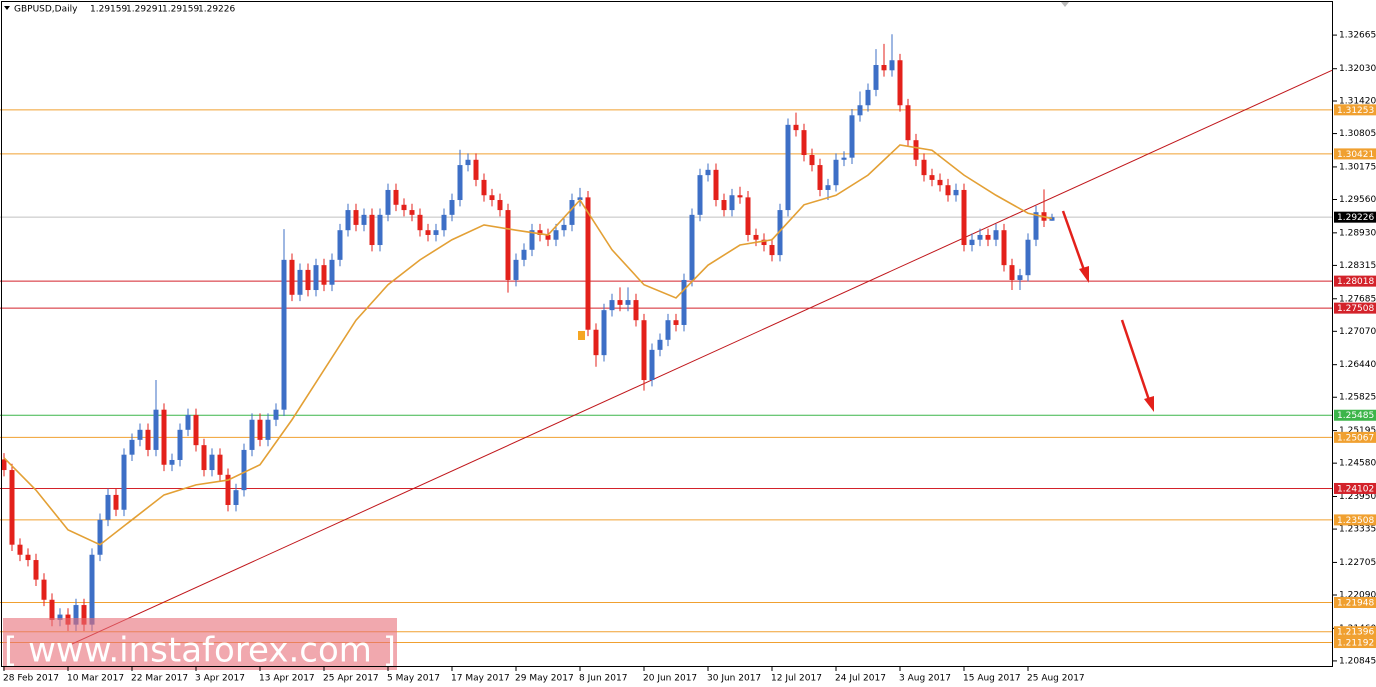 Image resolution: width=1376 pixels, height=687 pixels. What do you see at coordinates (1357, 530) in the screenshot?
I see `y-tick-label: 1.23335` at bounding box center [1357, 530].